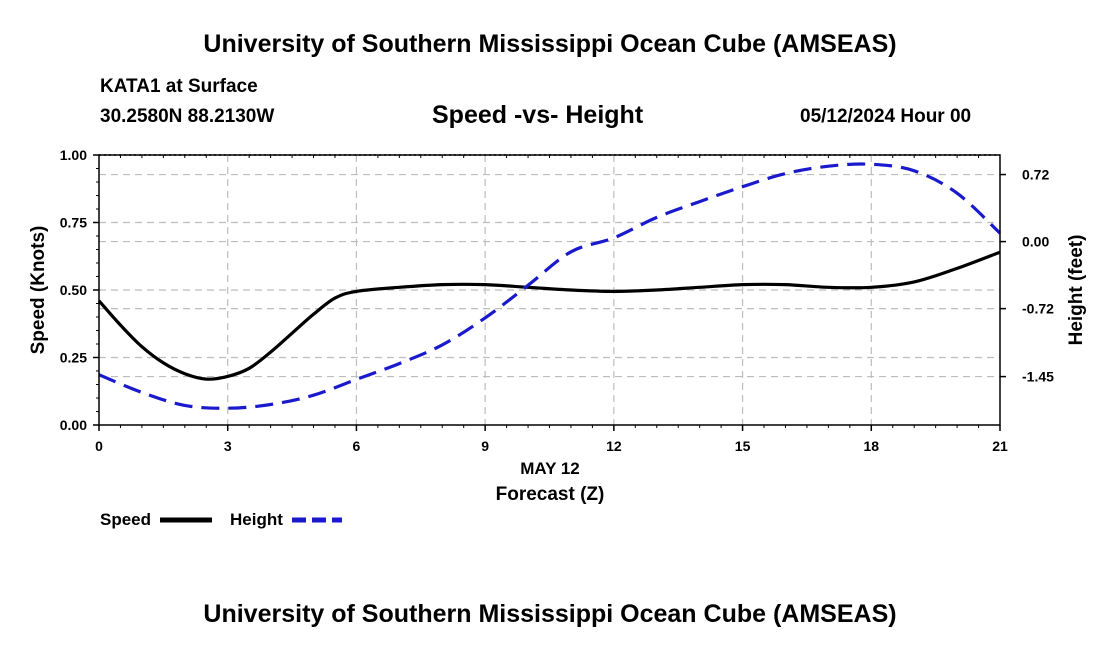 This screenshot has width=1100, height=650. Describe the element at coordinates (73, 223) in the screenshot. I see `y-left-tick-label: 0.75` at that location.